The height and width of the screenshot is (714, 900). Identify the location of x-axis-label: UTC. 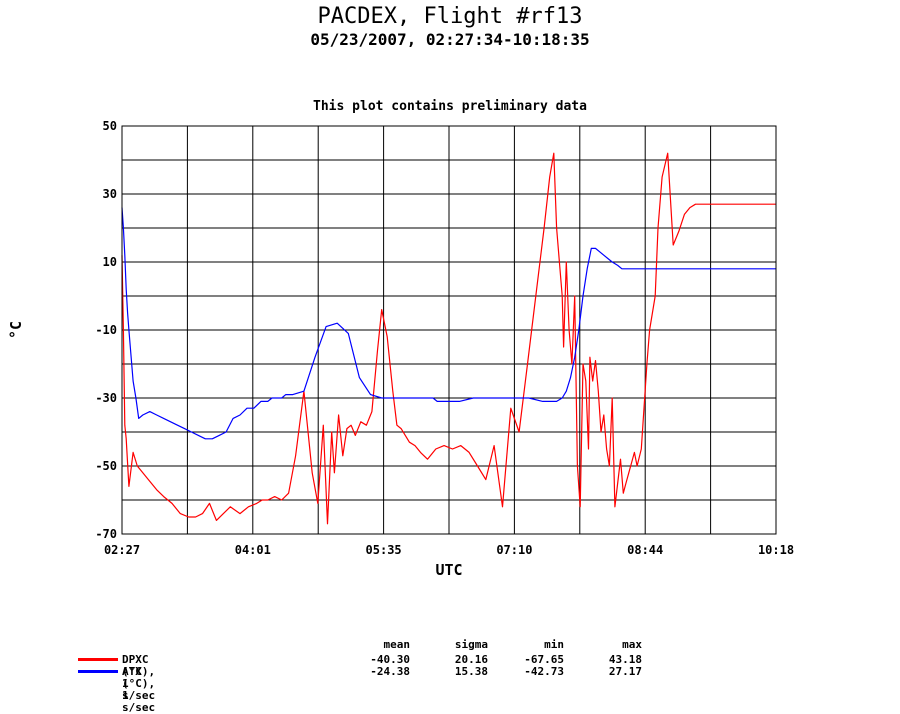
(448, 570).